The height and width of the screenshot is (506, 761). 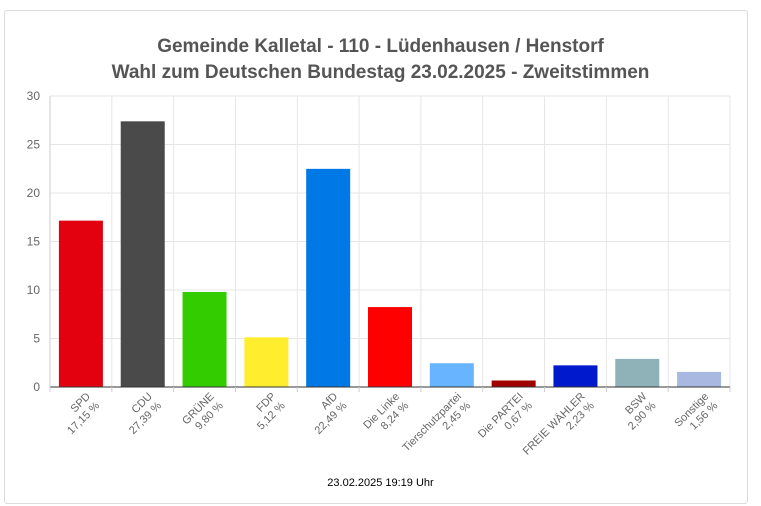 I want to click on x-tick-label: AfD22,49 %, so click(x=326, y=413).